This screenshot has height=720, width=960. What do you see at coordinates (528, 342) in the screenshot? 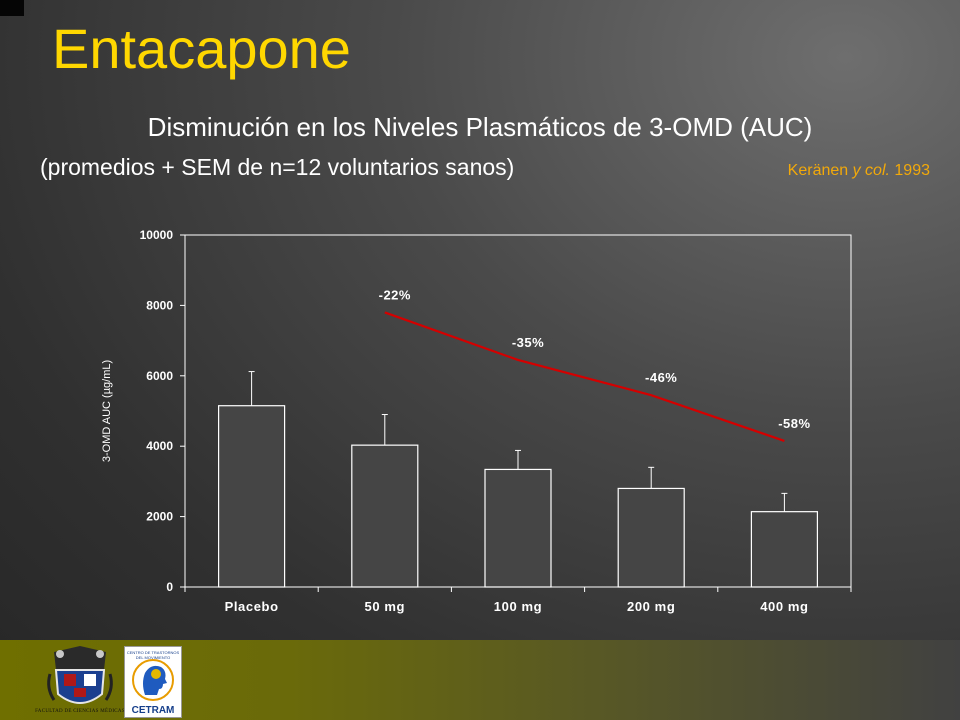
I see `trend-percent-label: -35%` at bounding box center [528, 342].